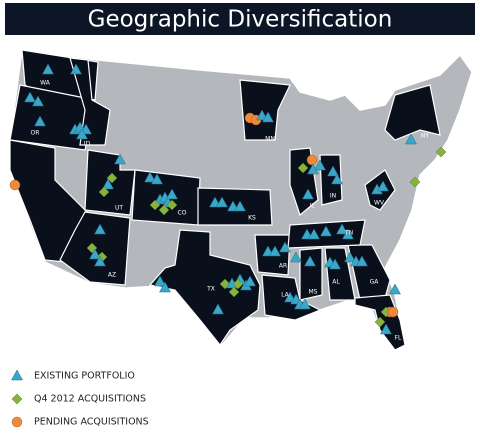 The image size is (480, 439). Describe the element at coordinates (313, 292) in the screenshot. I see `state-label: MS` at that location.